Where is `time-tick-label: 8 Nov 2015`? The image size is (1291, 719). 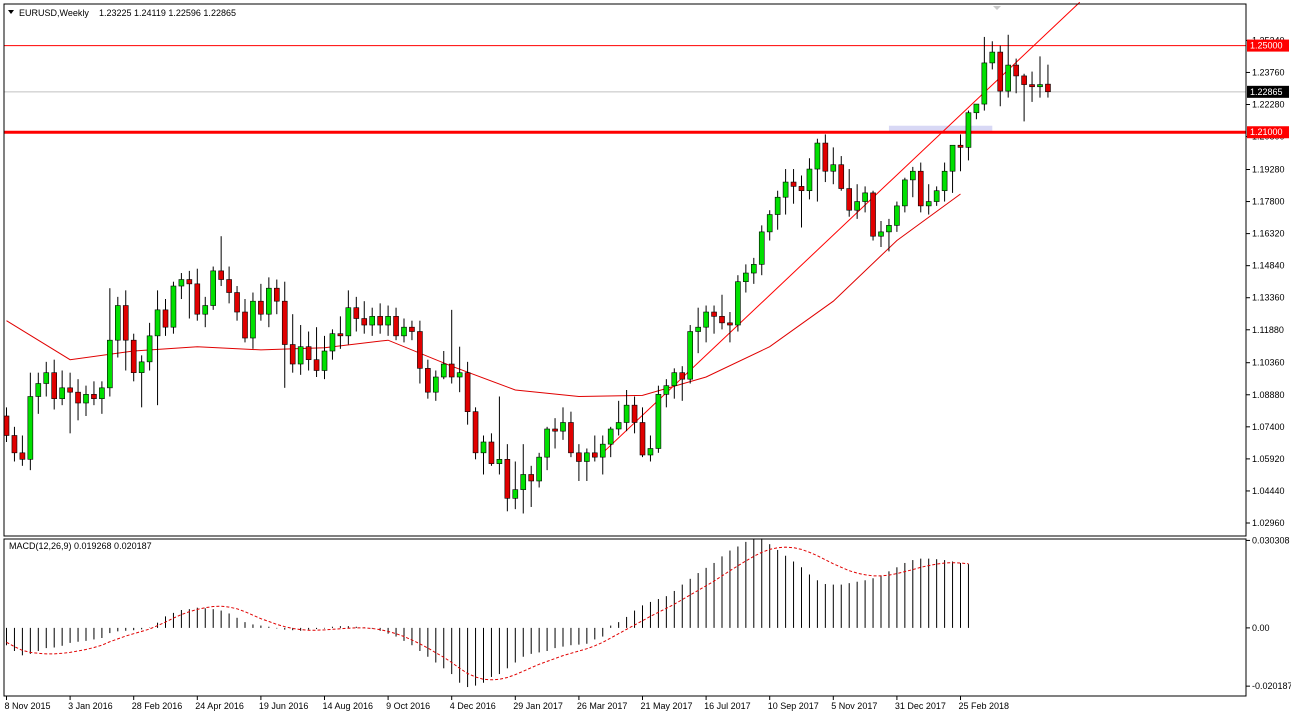
time-tick-label: 8 Nov 2015 is located at coordinates (28, 706).